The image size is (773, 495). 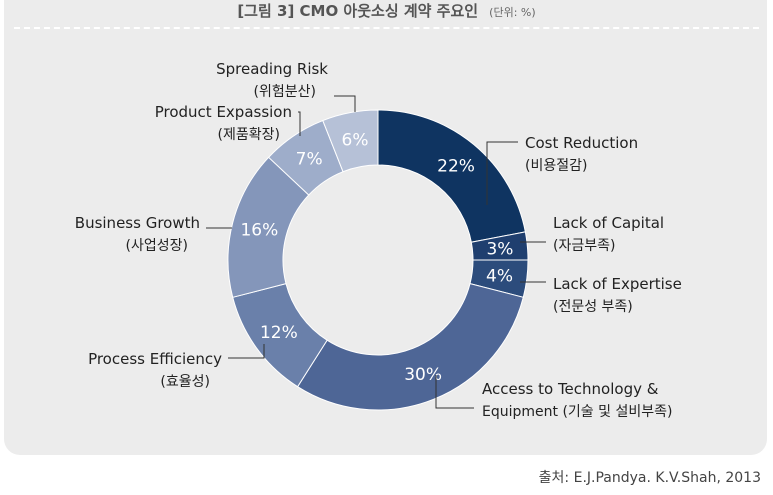 I want to click on slice-category-label: Lack of Expertise, so click(x=617, y=284).